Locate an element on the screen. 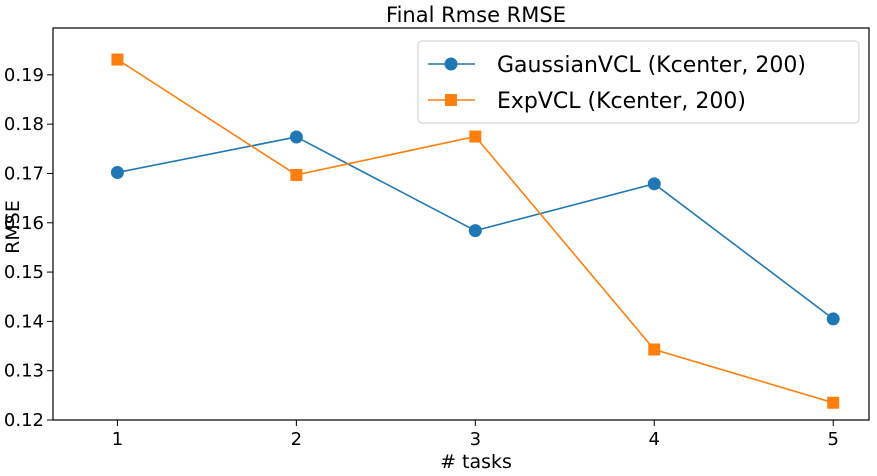 The width and height of the screenshot is (877, 476). y-tick-label: 0.15 is located at coordinates (24, 272).